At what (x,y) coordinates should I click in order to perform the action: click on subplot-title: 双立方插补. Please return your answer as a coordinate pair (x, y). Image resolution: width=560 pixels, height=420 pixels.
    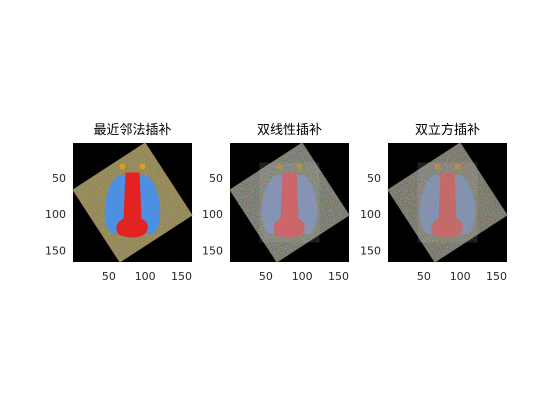
    Looking at the image, I should click on (447, 129).